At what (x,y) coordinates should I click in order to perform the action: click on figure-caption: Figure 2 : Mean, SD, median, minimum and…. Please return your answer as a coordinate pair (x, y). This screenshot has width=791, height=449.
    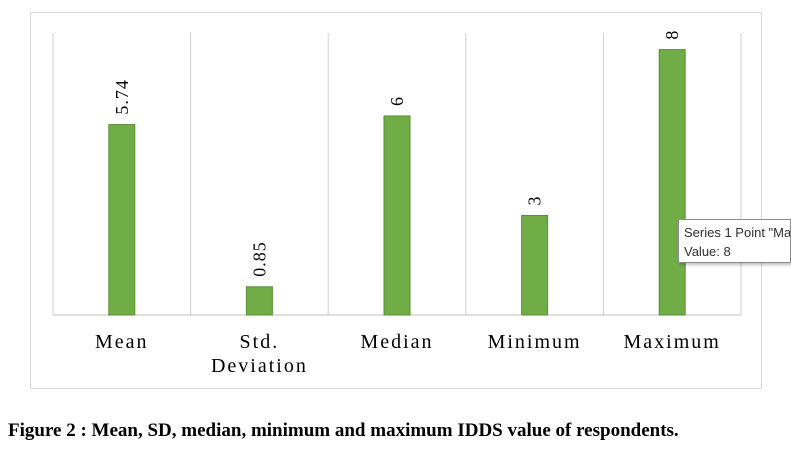
    Looking at the image, I should click on (343, 430).